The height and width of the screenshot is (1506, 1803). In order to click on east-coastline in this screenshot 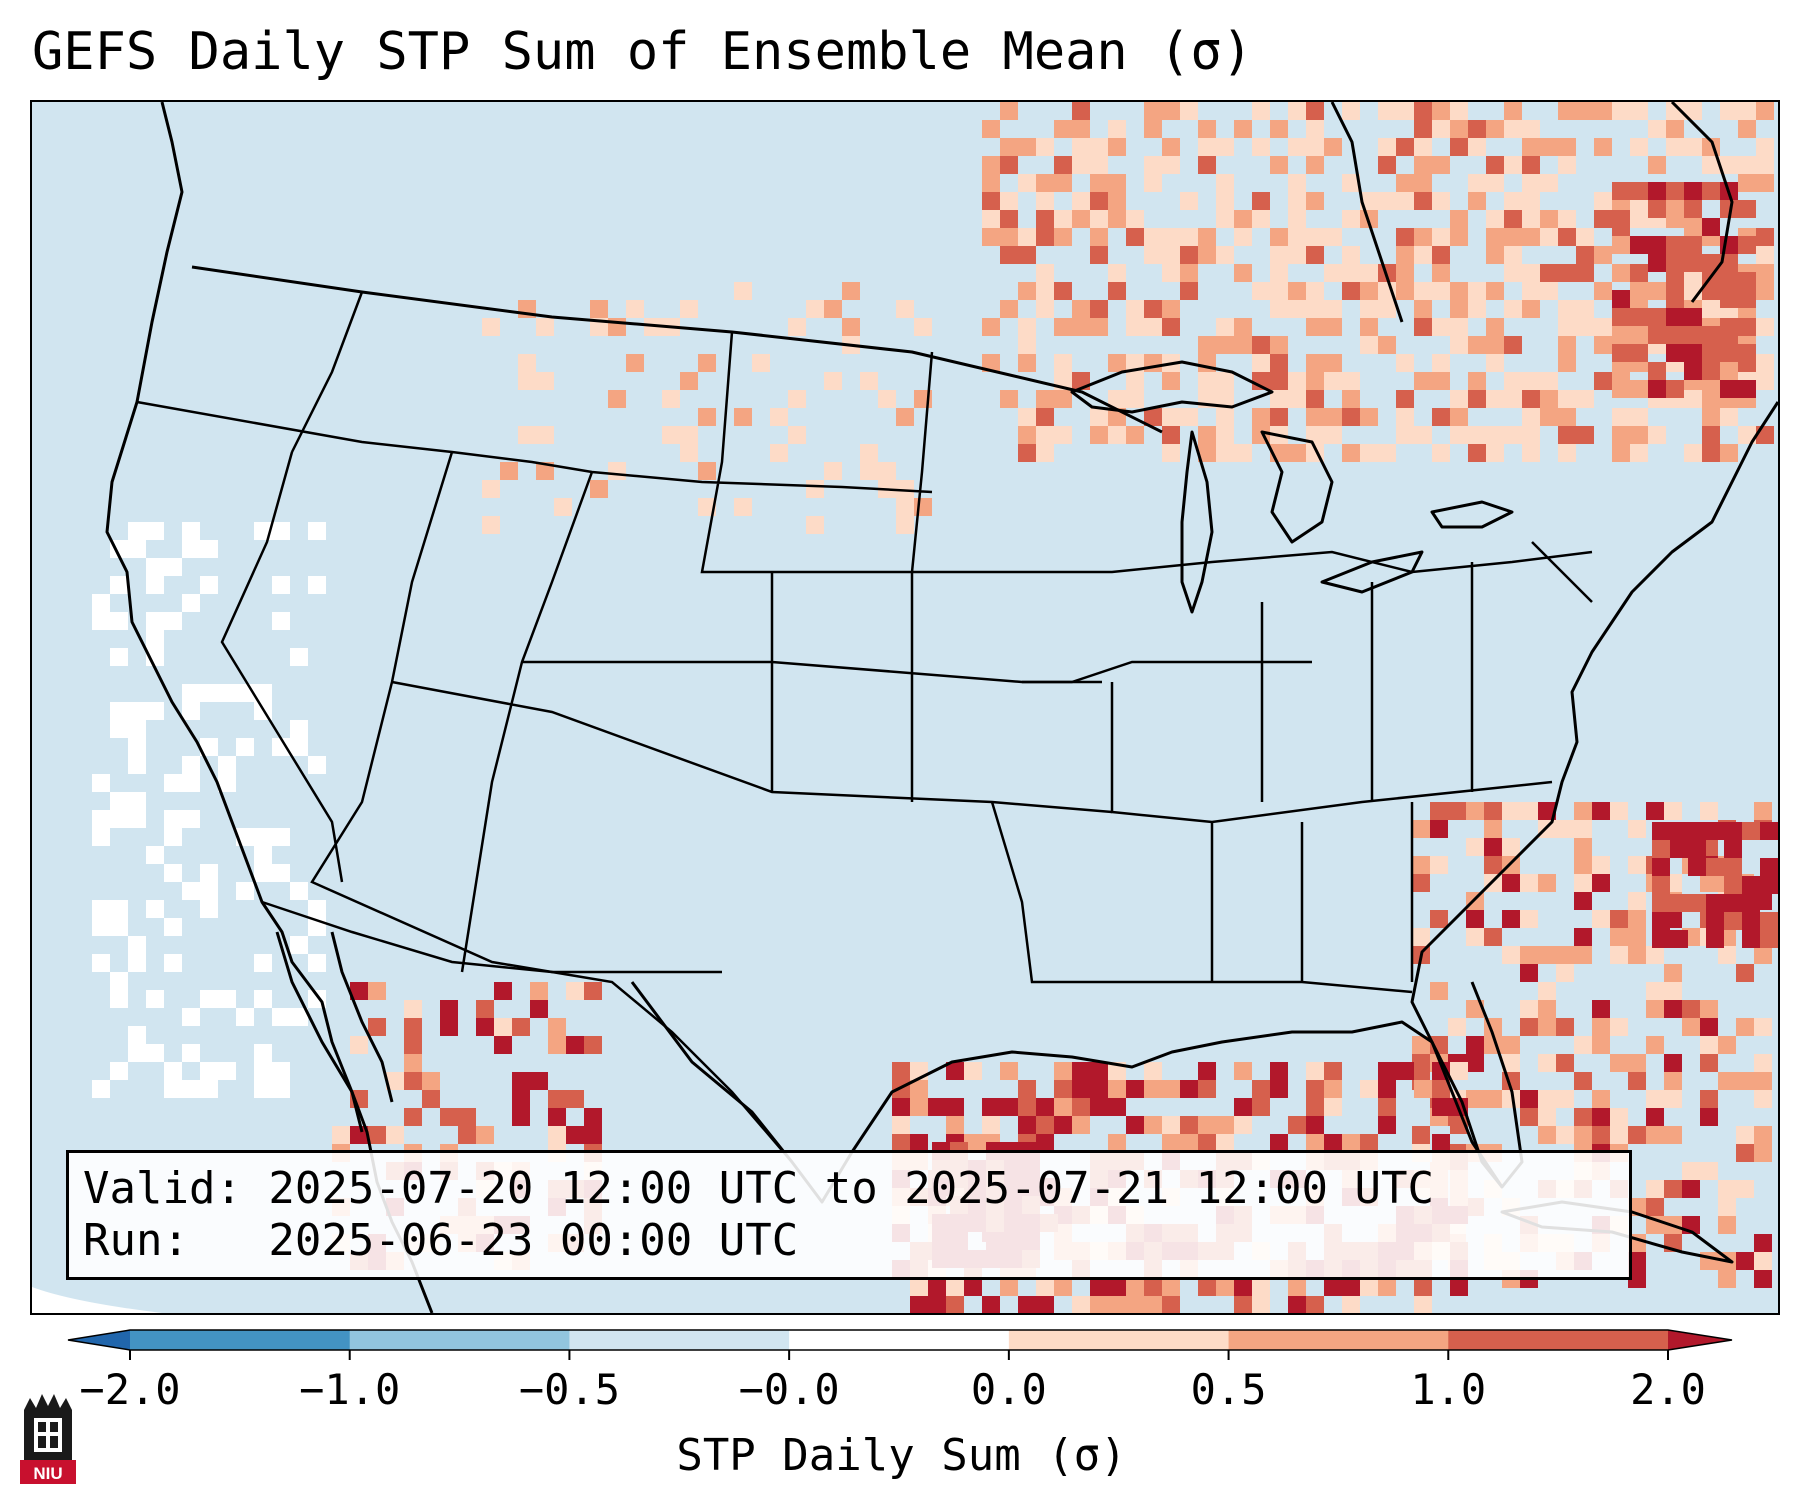, I will do `click(1594, 722)`.